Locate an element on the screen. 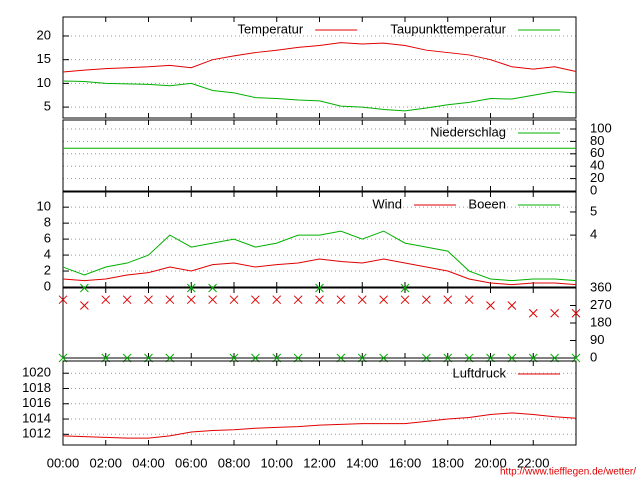 The width and height of the screenshot is (640, 480). x-tick-label: 12:00 is located at coordinates (319, 462).